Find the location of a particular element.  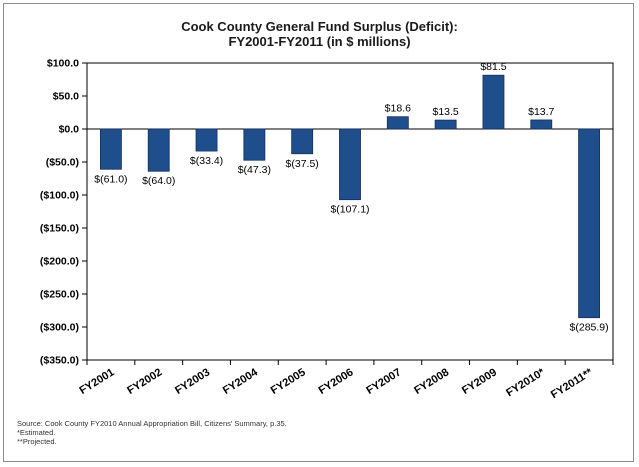

y-tick-label: ($250.0) is located at coordinates (59, 295).